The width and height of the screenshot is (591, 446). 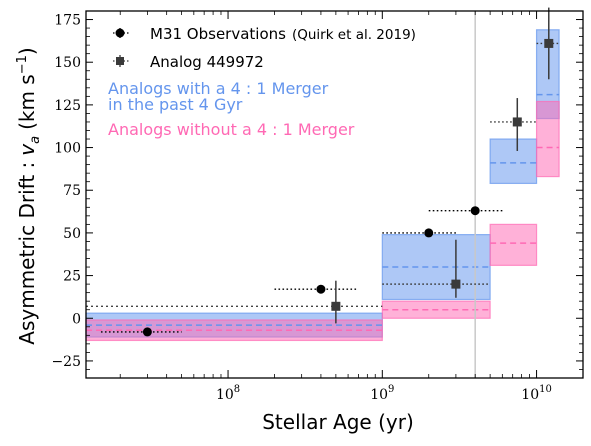 What do you see at coordinates (66, 362) in the screenshot?
I see `y-tick-label: −25` at bounding box center [66, 362].